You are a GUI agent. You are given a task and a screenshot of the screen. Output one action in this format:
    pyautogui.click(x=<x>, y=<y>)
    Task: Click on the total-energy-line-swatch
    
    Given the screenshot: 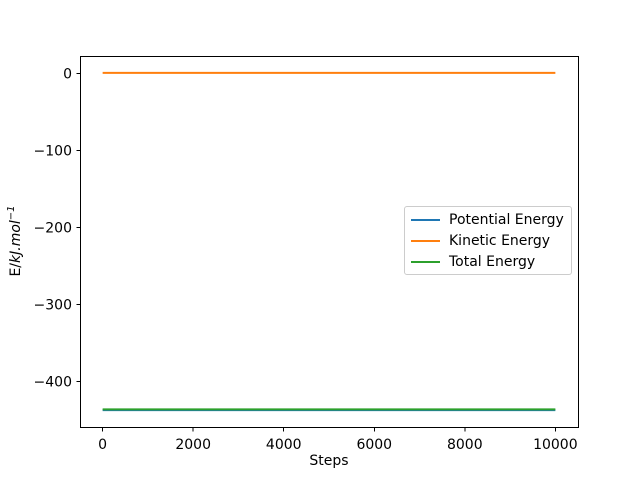 What is the action you would take?
    pyautogui.click(x=425, y=261)
    